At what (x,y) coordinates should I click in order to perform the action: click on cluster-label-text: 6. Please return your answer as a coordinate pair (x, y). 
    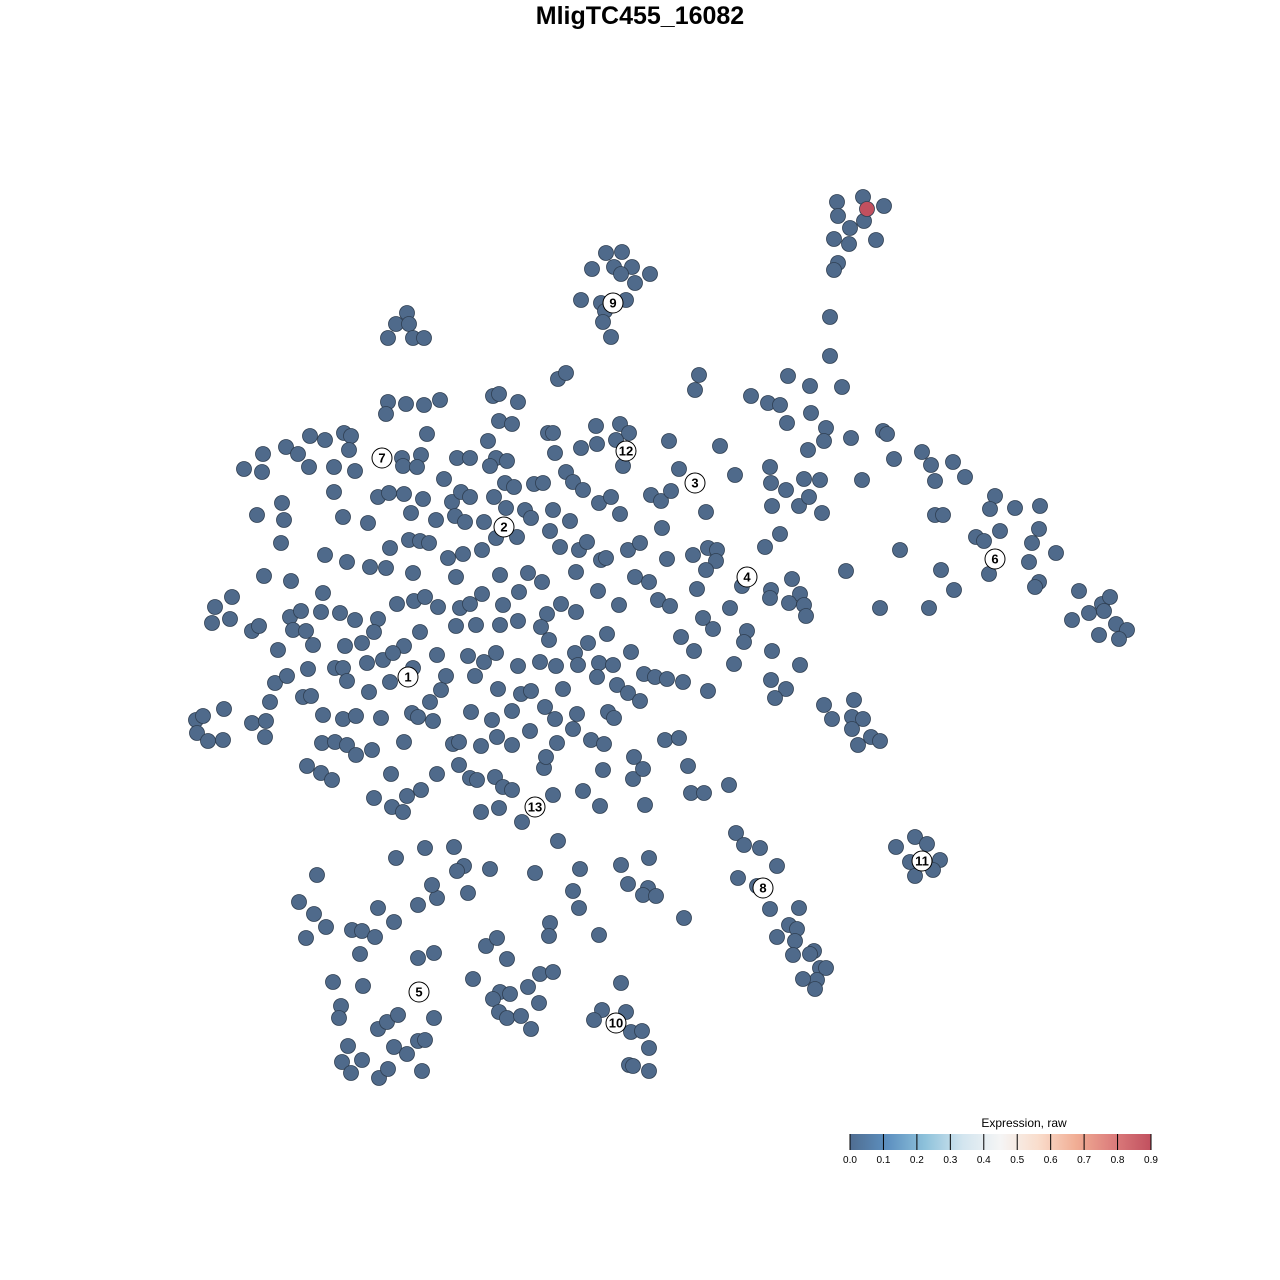
    Looking at the image, I should click on (994, 559).